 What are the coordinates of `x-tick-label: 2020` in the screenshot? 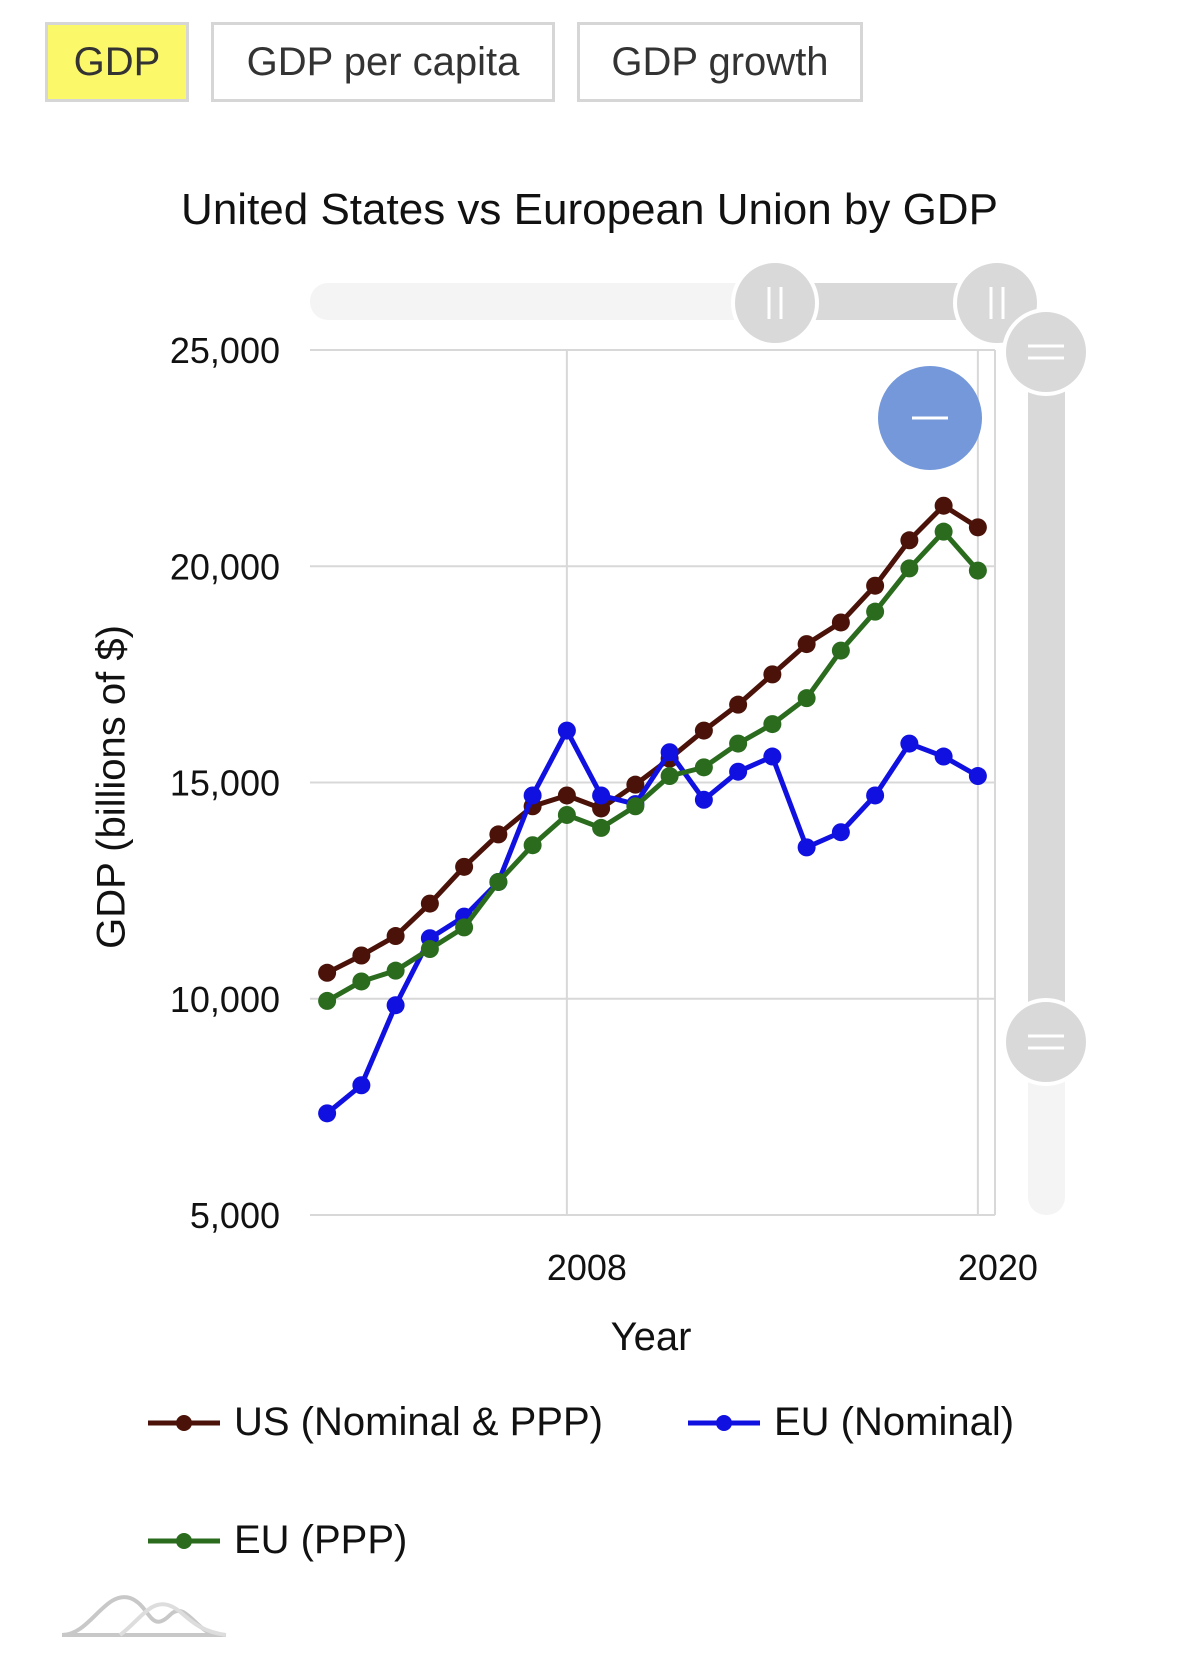 It's located at (998, 1267).